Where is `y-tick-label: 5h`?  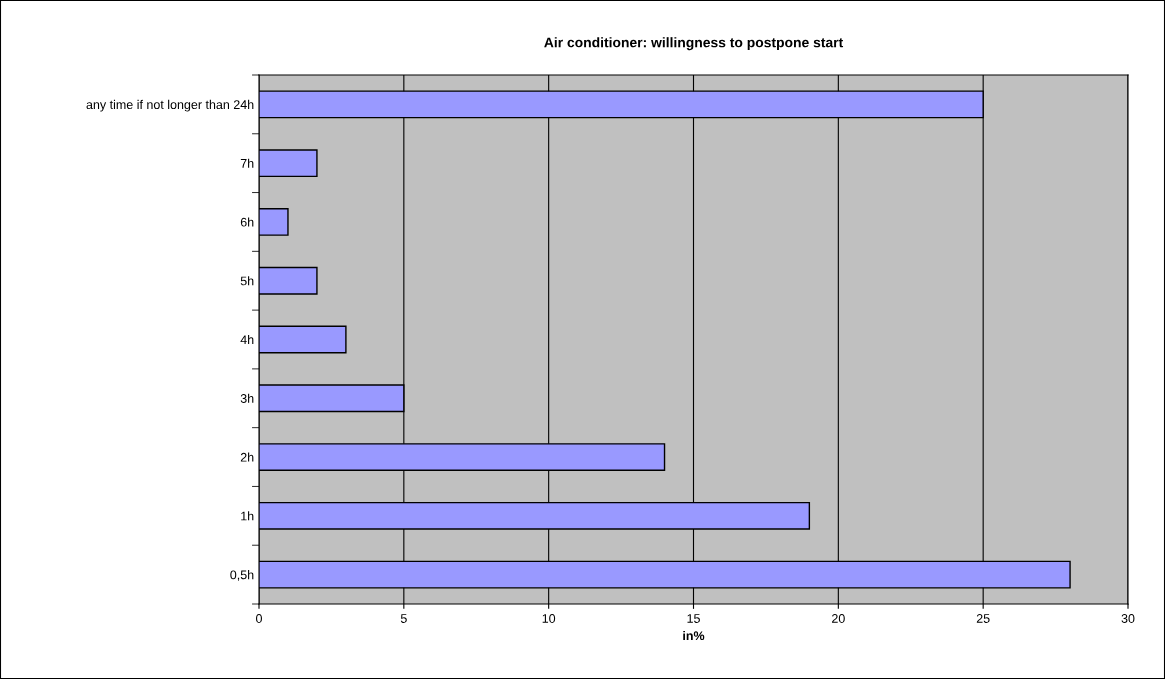 y-tick-label: 5h is located at coordinates (247, 281).